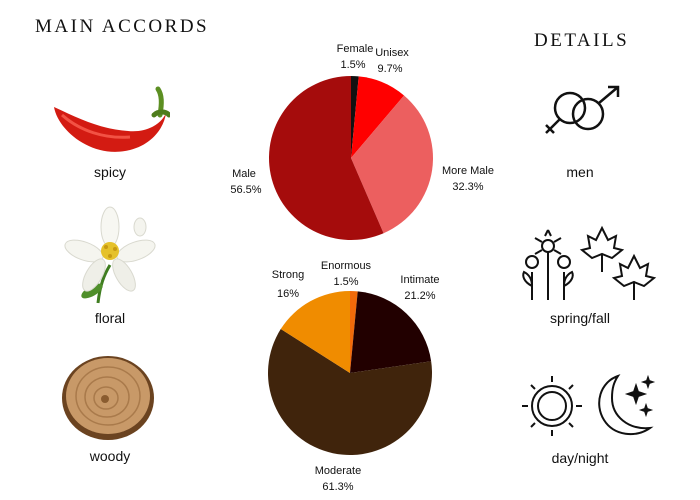  Describe the element at coordinates (582, 40) in the screenshot. I see `details-heading: DETAILS` at that location.